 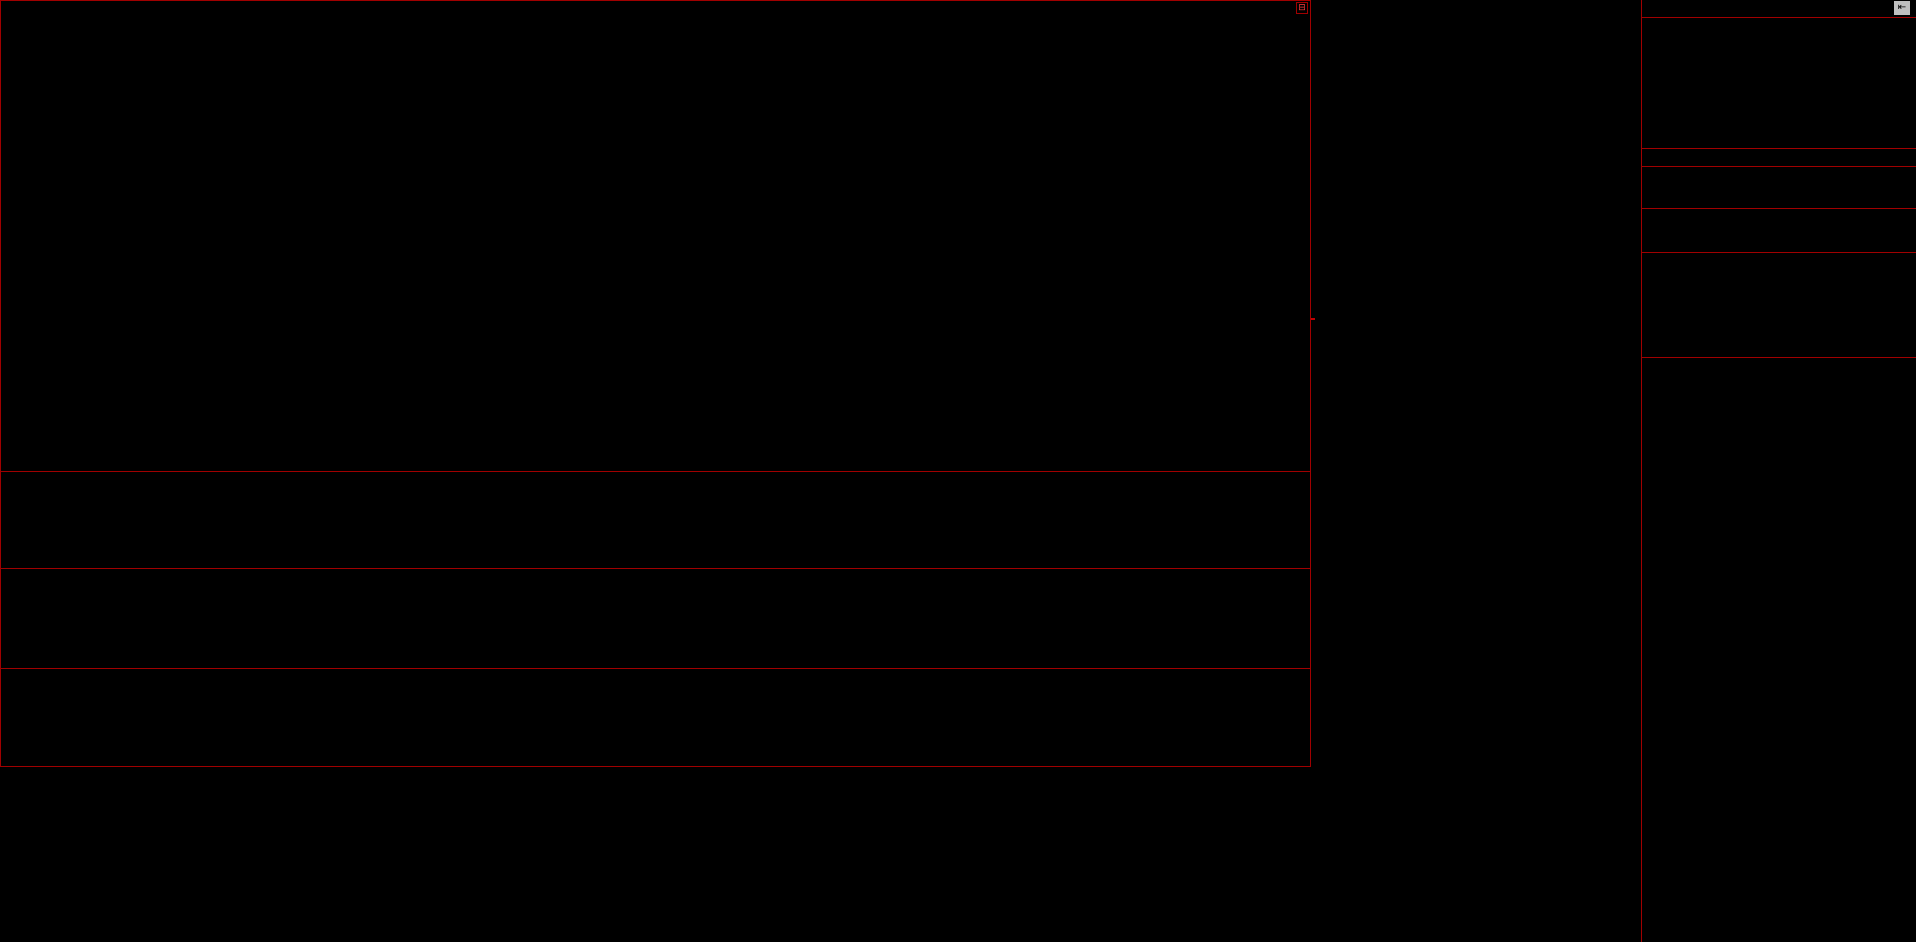 What do you see at coordinates (1779, 10) in the screenshot?
I see `security-header` at bounding box center [1779, 10].